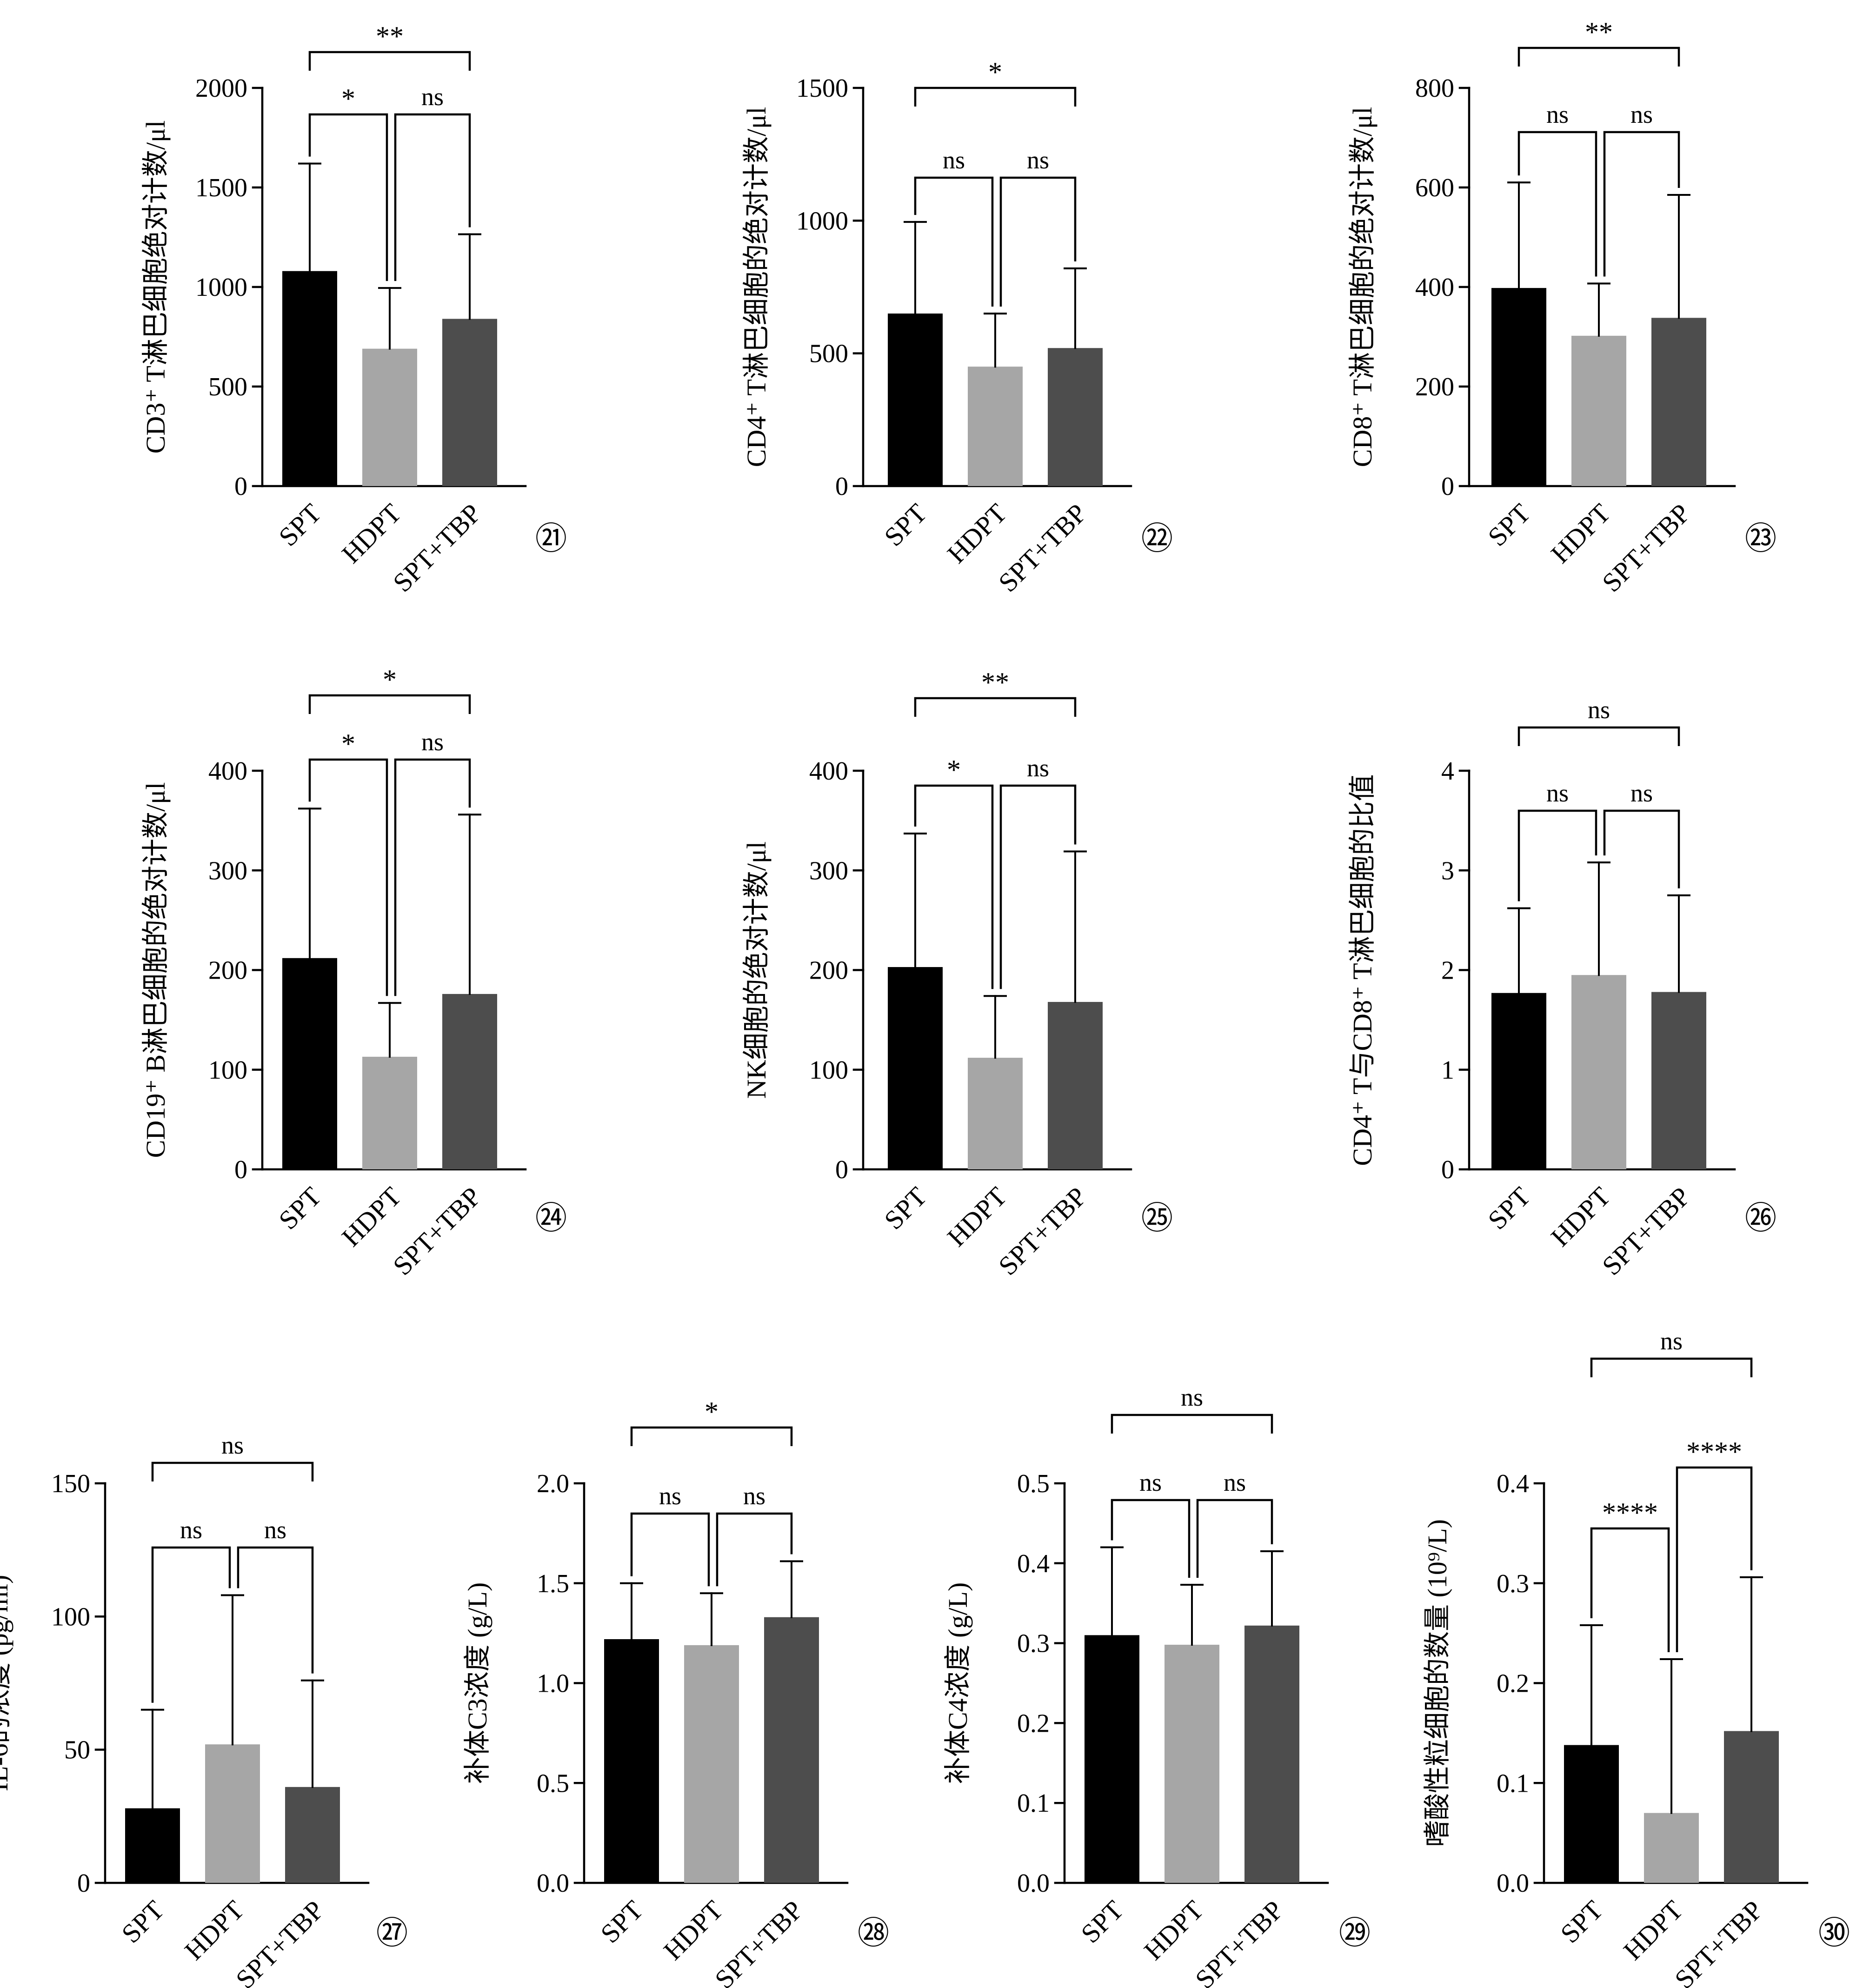 This screenshot has height=1988, width=1850. I want to click on significance-label: ****, so click(1630, 1512).